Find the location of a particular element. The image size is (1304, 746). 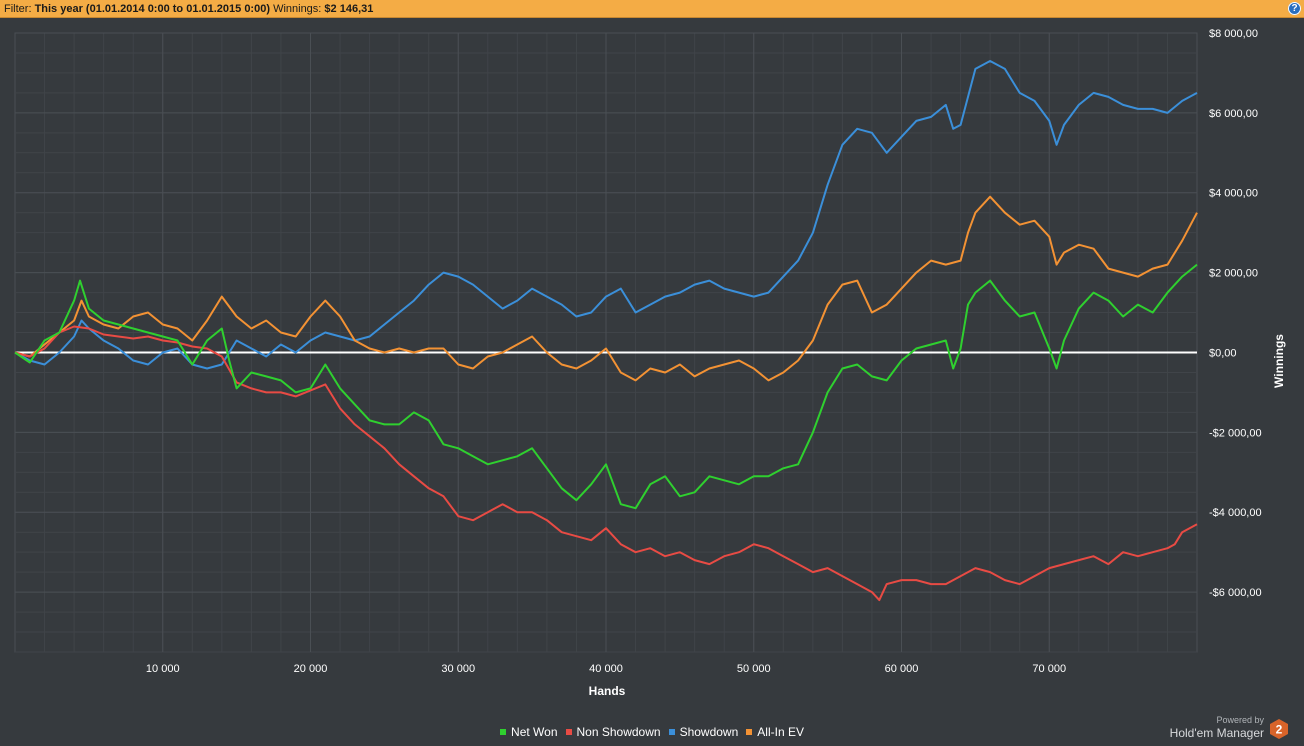

x-tick-label: 70 000 is located at coordinates (1049, 669).